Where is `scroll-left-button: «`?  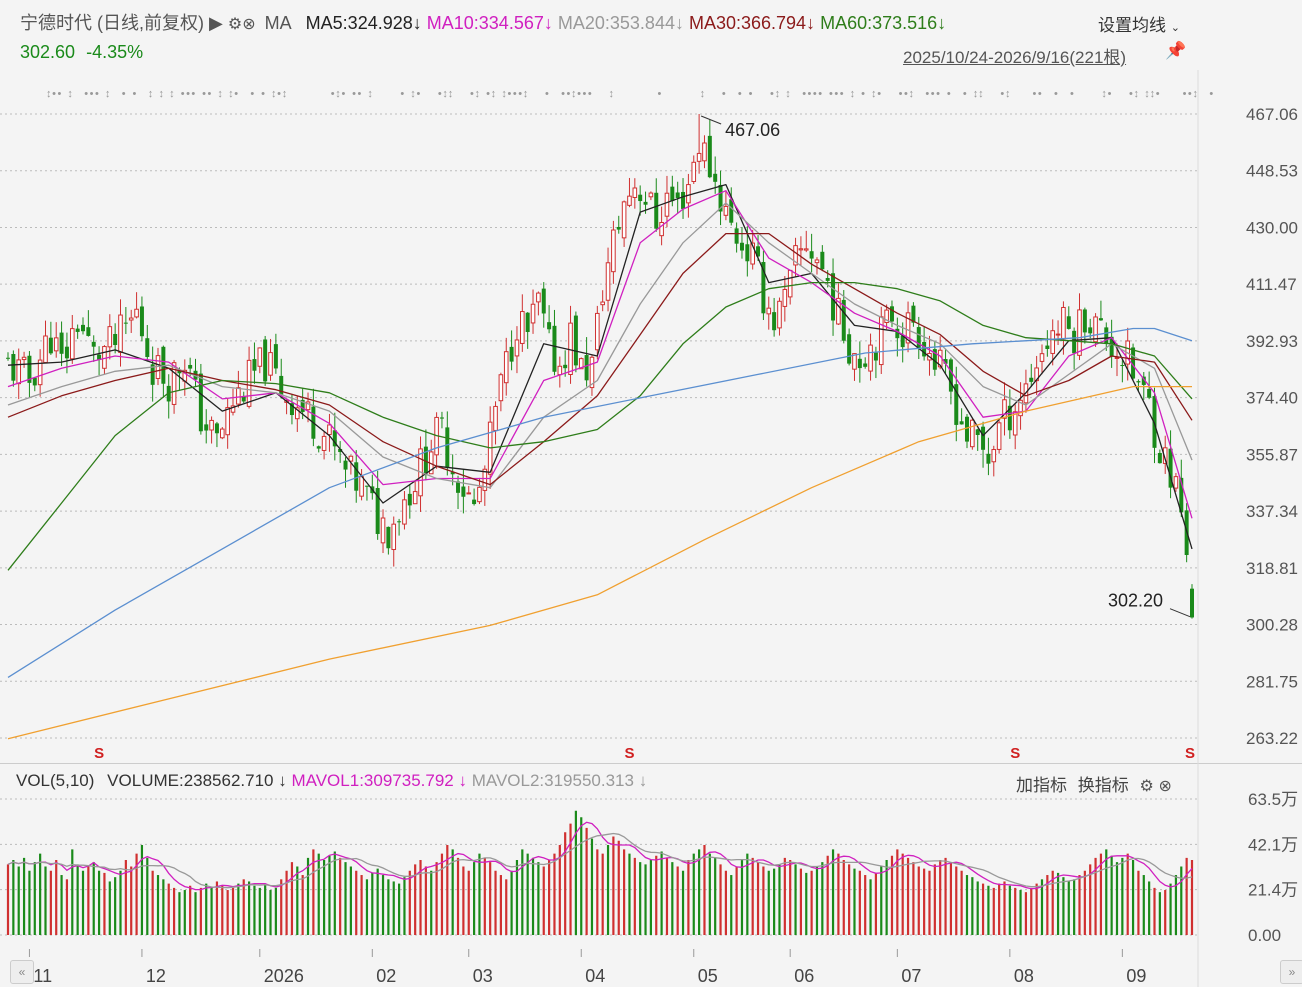
scroll-left-button: « is located at coordinates (22, 972).